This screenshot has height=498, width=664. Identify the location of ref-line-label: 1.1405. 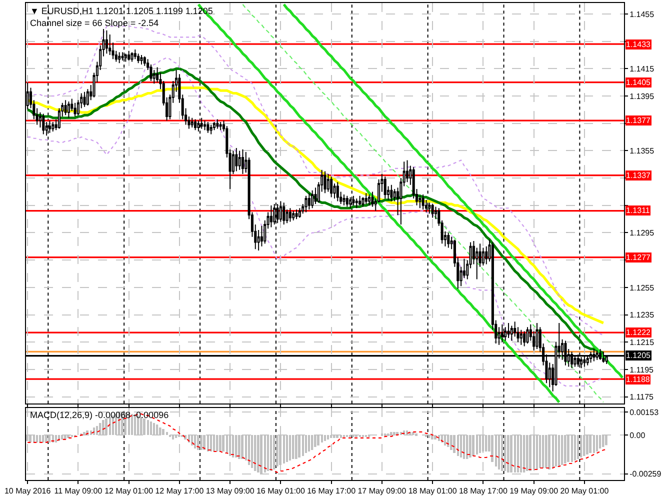
(639, 82).